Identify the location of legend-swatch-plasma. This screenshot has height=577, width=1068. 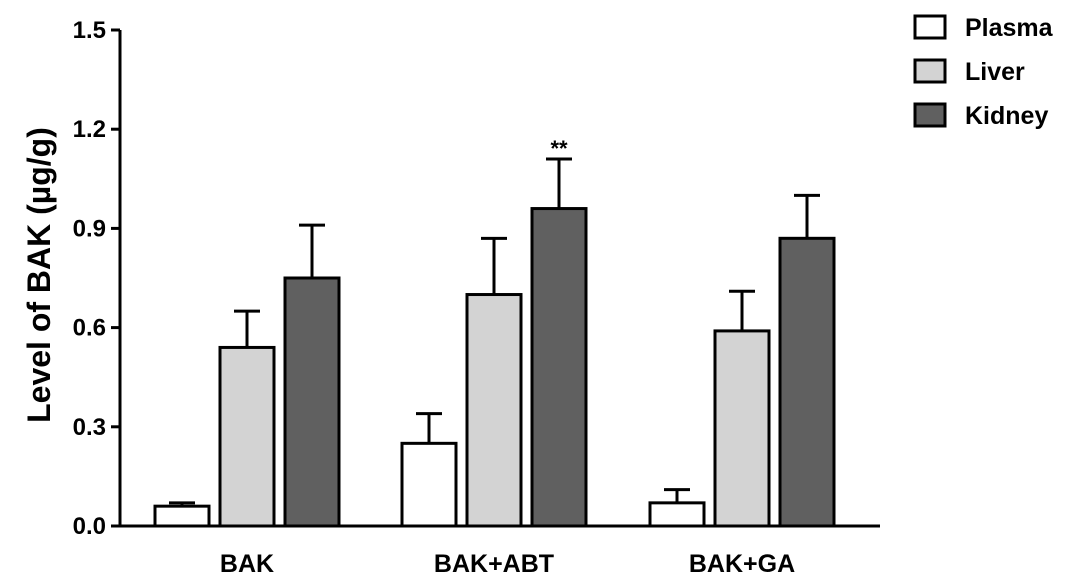
(930, 27).